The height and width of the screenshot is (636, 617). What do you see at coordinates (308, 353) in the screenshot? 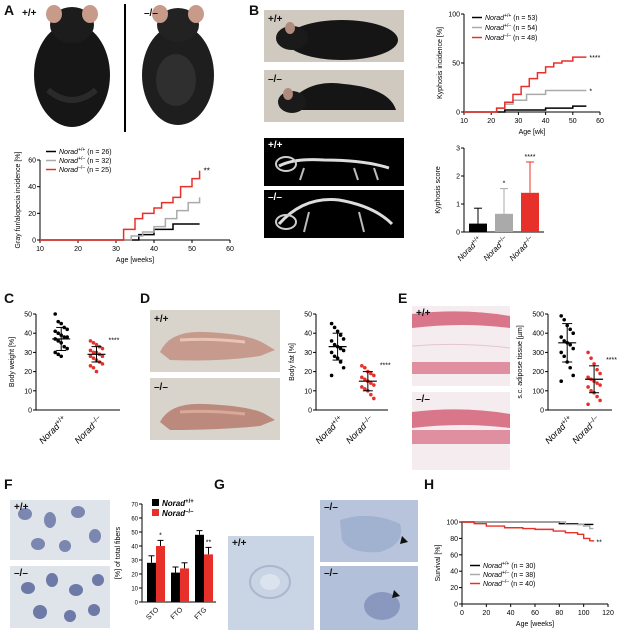
I see `y-tick-label: 30` at bounding box center [308, 353].